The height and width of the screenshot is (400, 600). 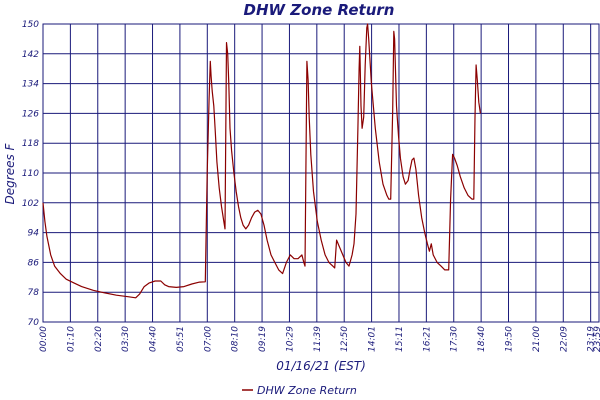 I want to click on y-tick-label: 94, so click(x=34, y=234).